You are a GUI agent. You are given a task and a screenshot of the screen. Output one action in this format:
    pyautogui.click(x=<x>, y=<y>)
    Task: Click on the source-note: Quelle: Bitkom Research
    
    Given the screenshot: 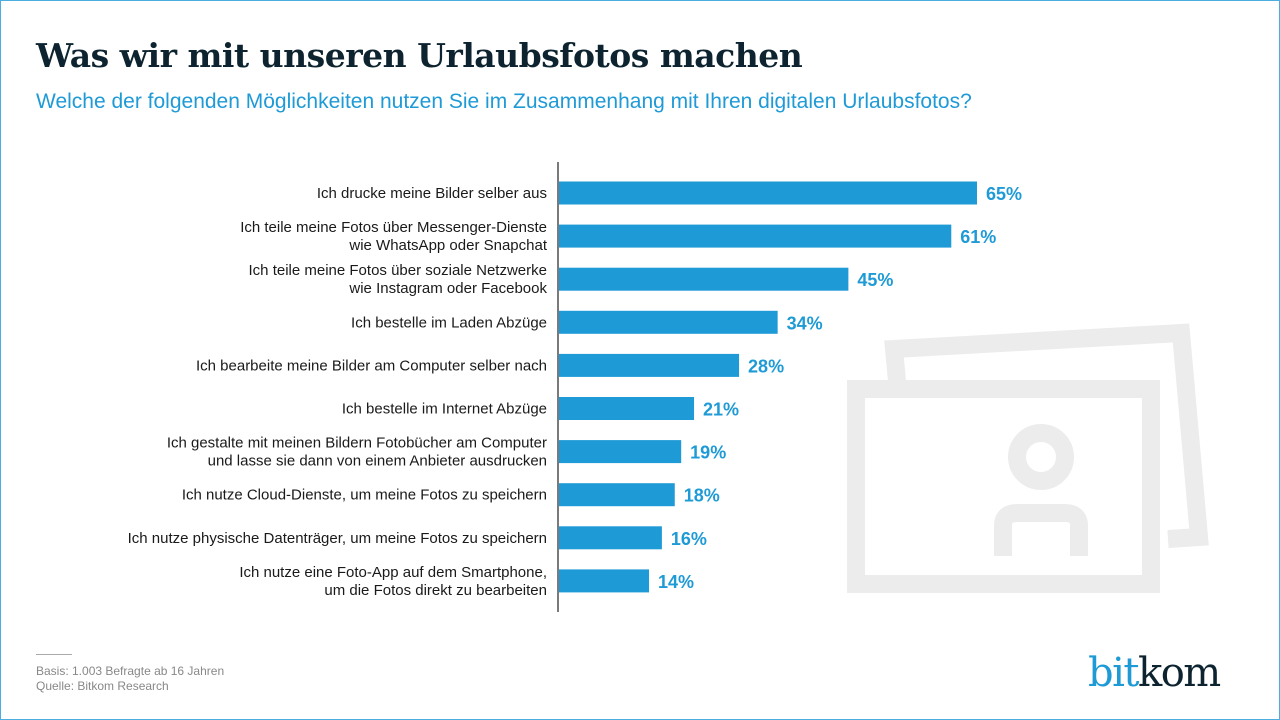 What is the action you would take?
    pyautogui.click(x=102, y=686)
    